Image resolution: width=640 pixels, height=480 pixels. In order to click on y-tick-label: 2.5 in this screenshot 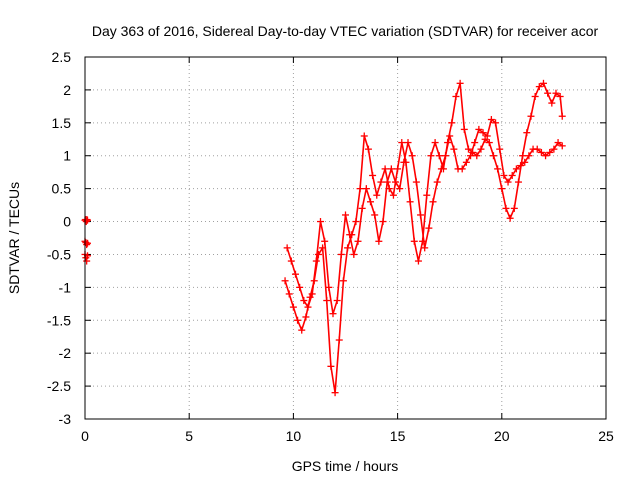, I will do `click(62, 57)`.